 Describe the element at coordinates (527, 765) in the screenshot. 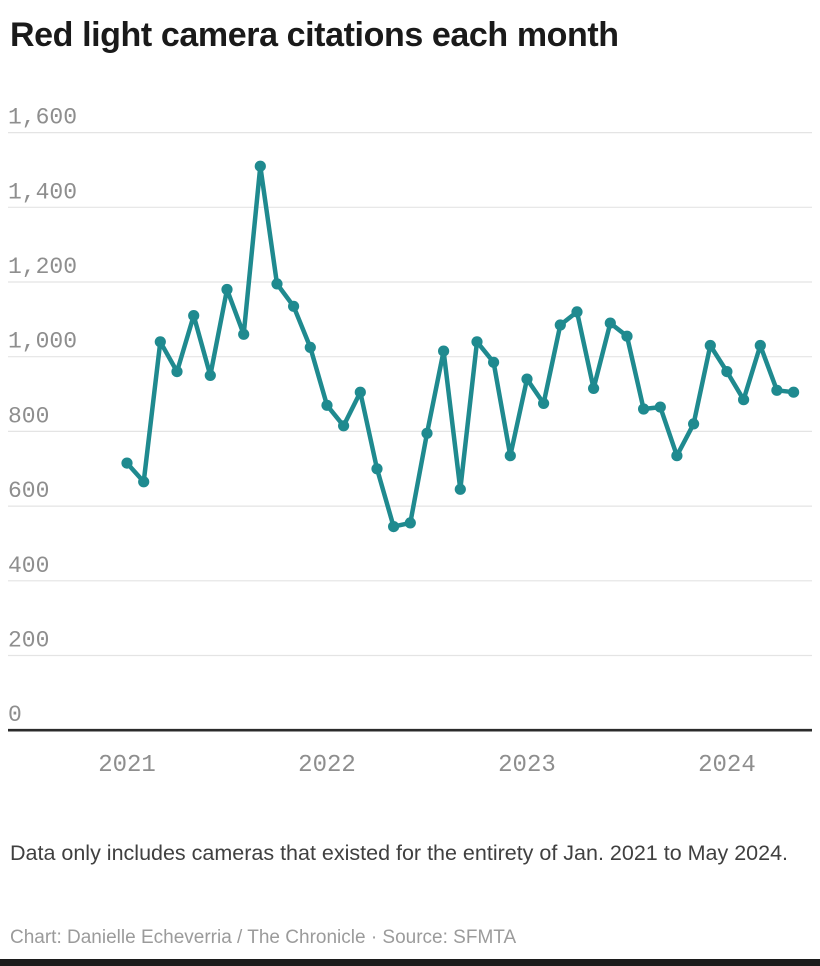

I see `x-tick-label: 2023` at that location.